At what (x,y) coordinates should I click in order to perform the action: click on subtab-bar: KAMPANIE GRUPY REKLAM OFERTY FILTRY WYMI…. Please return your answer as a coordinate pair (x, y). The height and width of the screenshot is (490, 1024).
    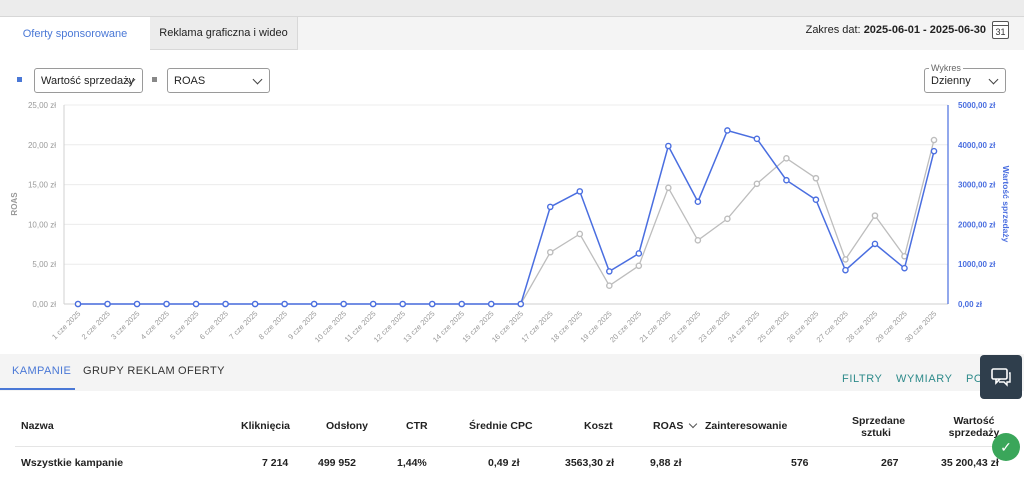
    Looking at the image, I should click on (512, 372).